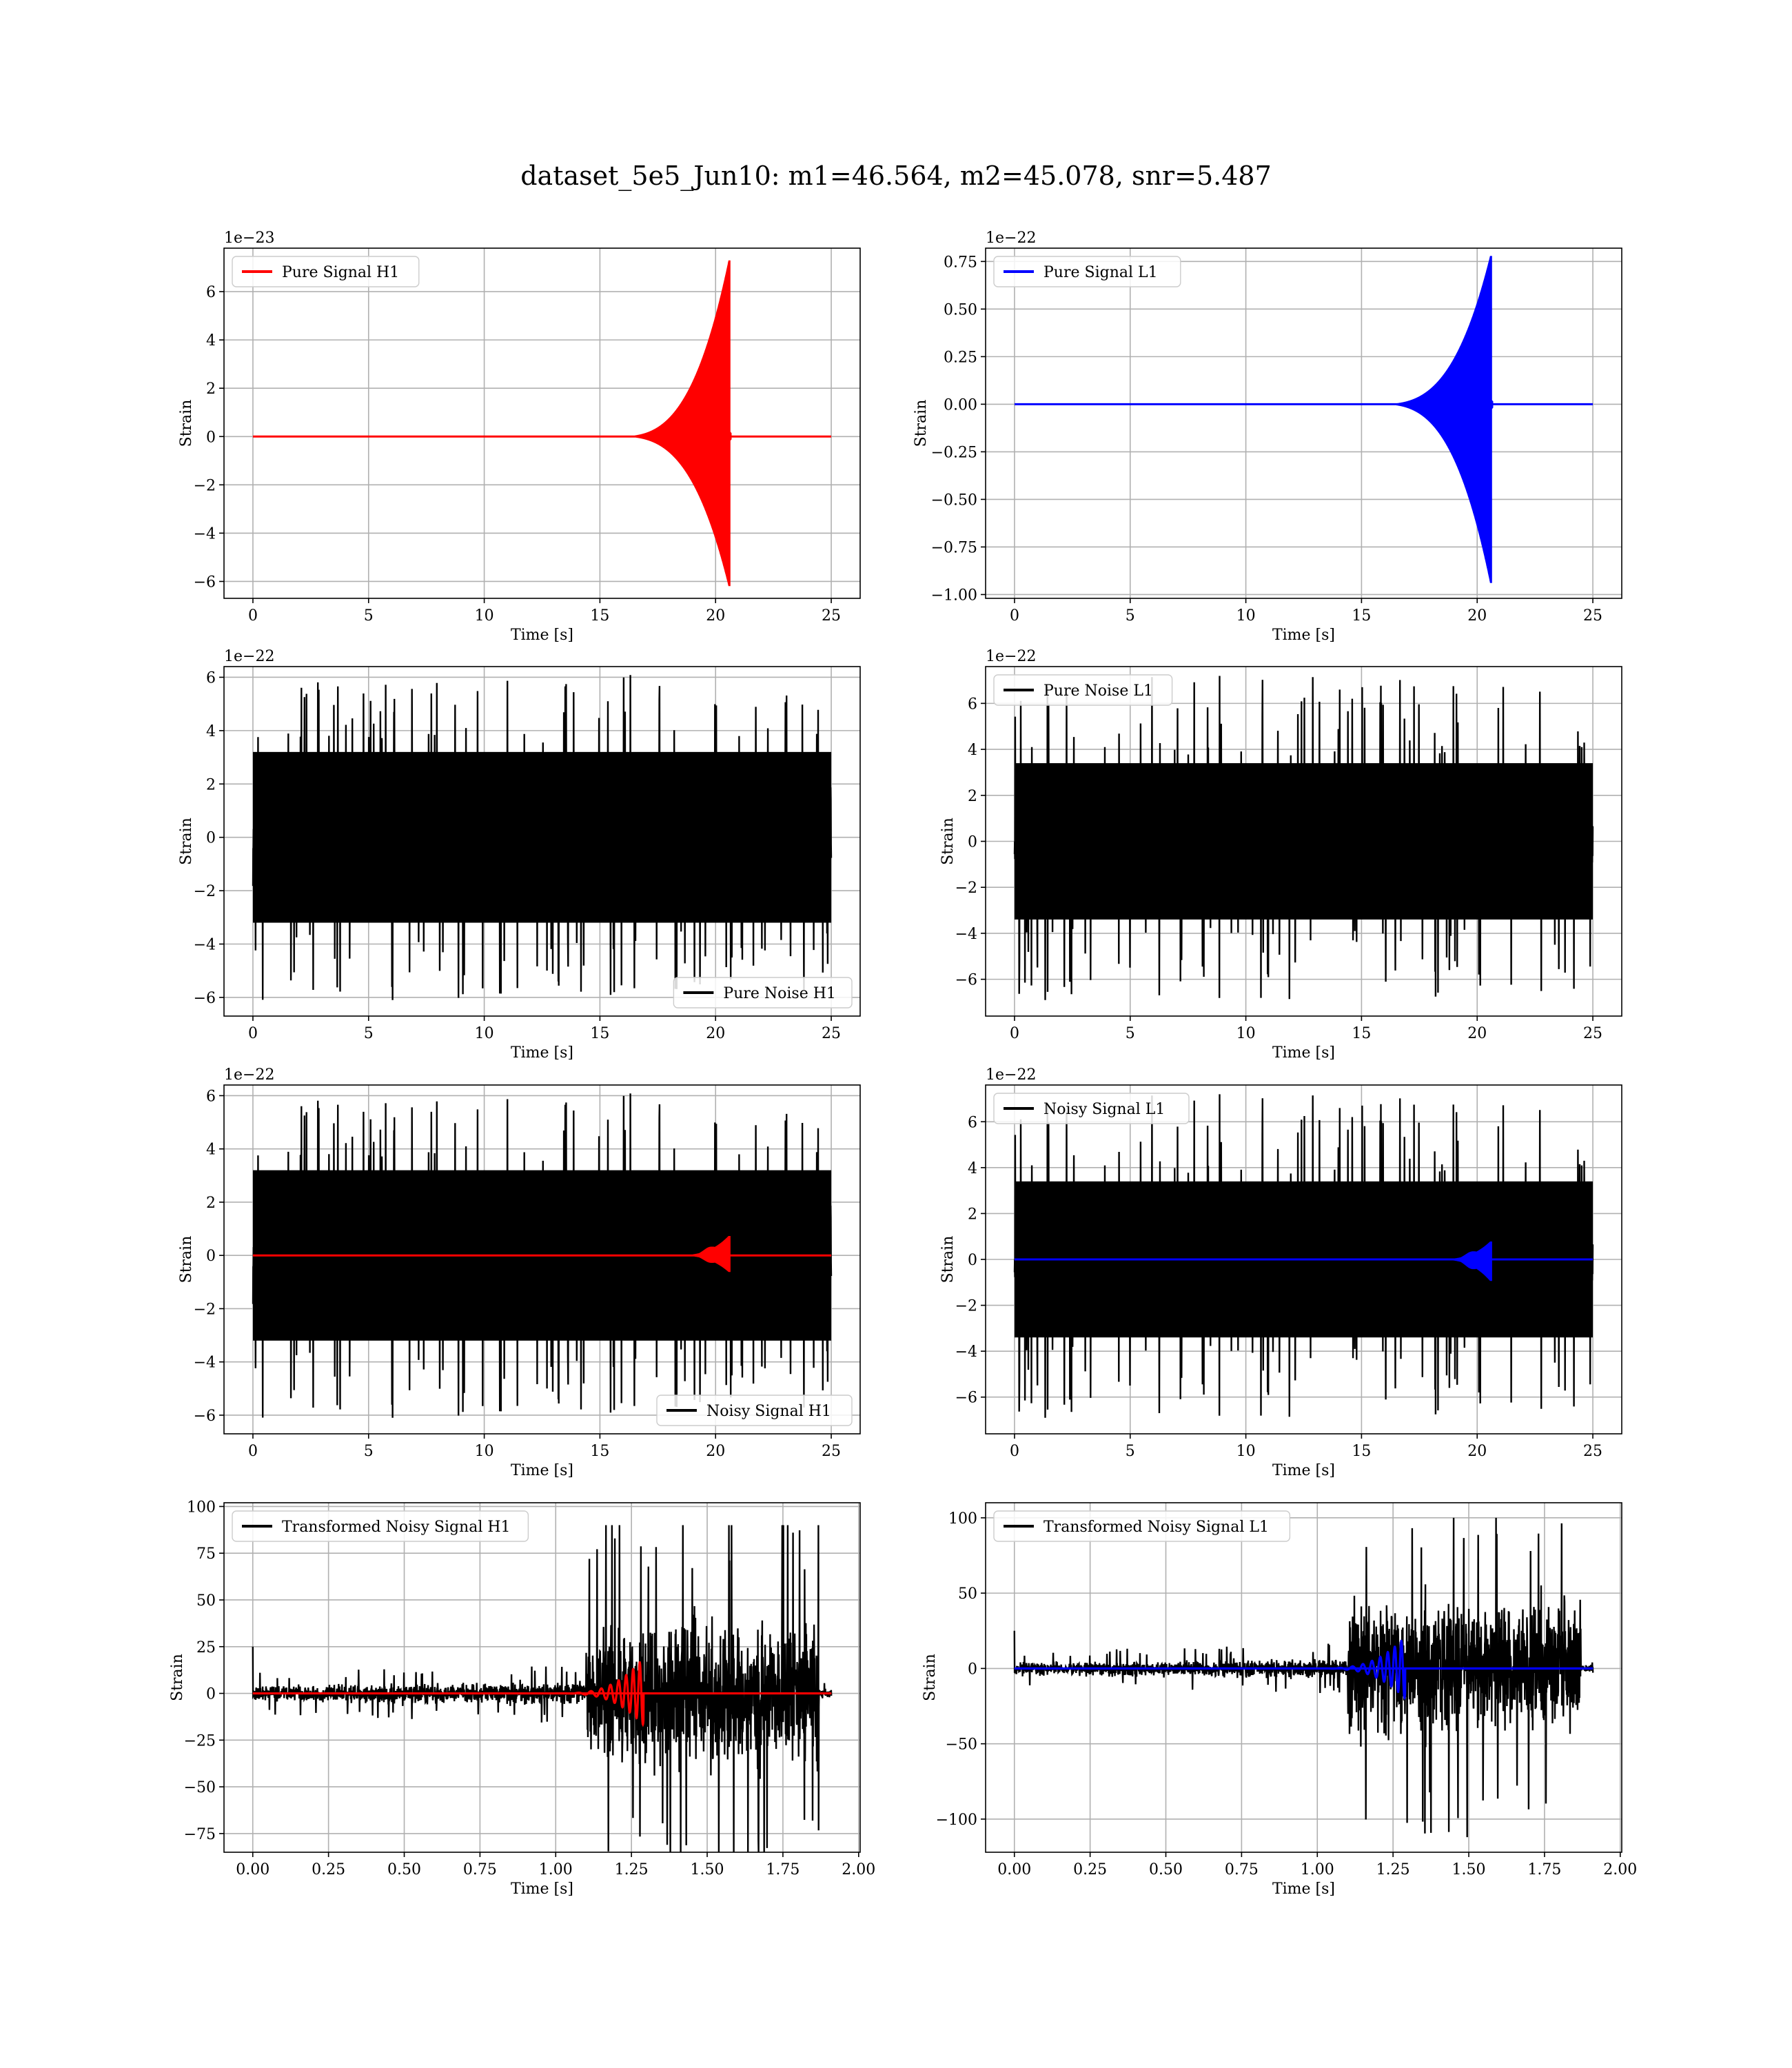 The height and width of the screenshot is (2068, 1792). What do you see at coordinates (954, 547) in the screenshot?
I see `y-tick-label: −0.75` at bounding box center [954, 547].